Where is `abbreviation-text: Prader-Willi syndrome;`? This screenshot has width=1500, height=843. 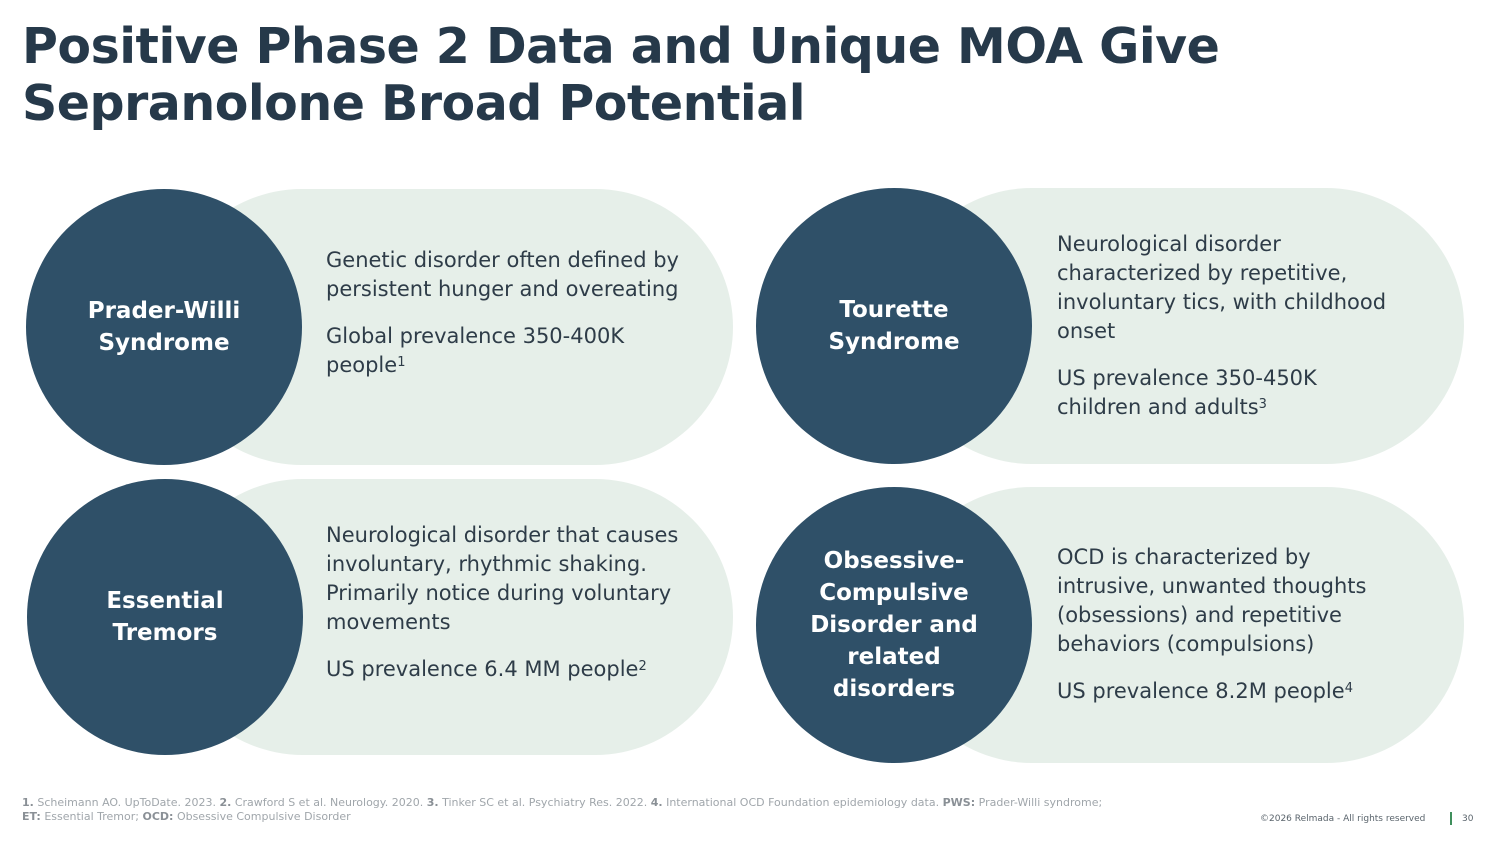
abbreviation-text: Prader-Willi syndrome; is located at coordinates (1040, 802).